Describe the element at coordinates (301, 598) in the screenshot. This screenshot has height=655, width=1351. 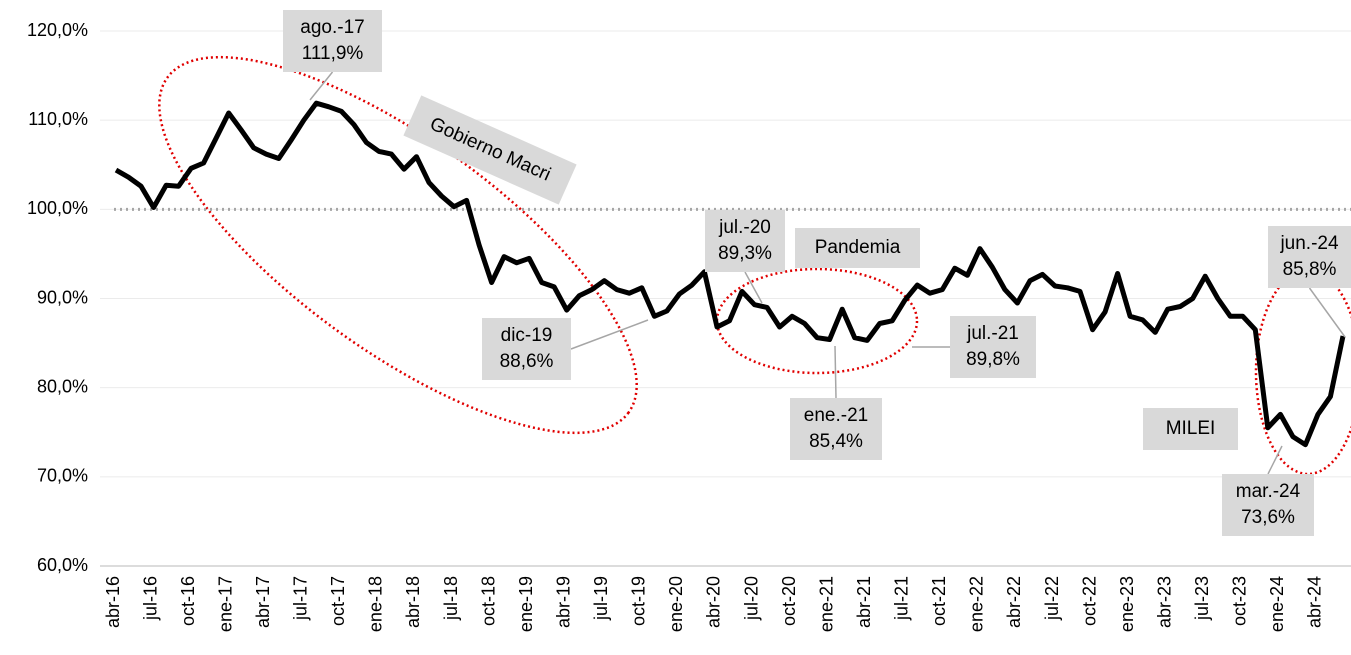
I see `x-tick-label: jul-17` at that location.